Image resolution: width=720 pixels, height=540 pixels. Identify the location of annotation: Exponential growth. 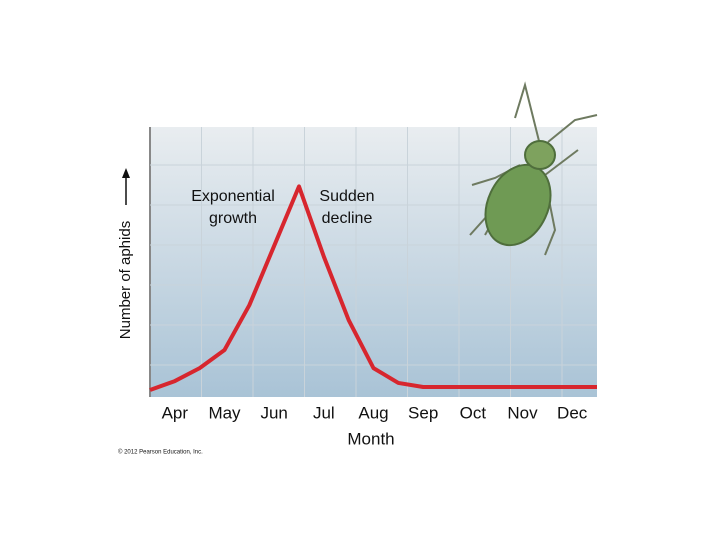
(233, 207).